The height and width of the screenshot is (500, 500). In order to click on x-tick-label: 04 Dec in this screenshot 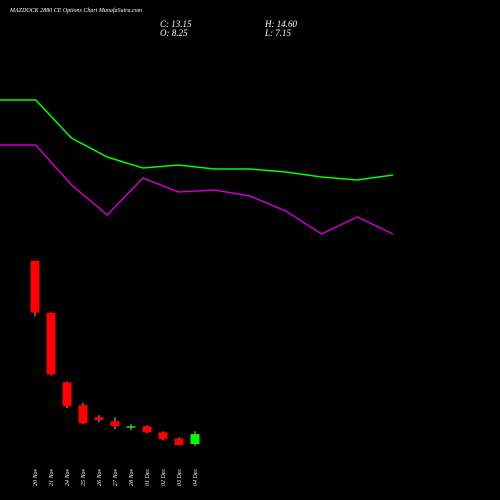, I will do `click(195, 477)`.